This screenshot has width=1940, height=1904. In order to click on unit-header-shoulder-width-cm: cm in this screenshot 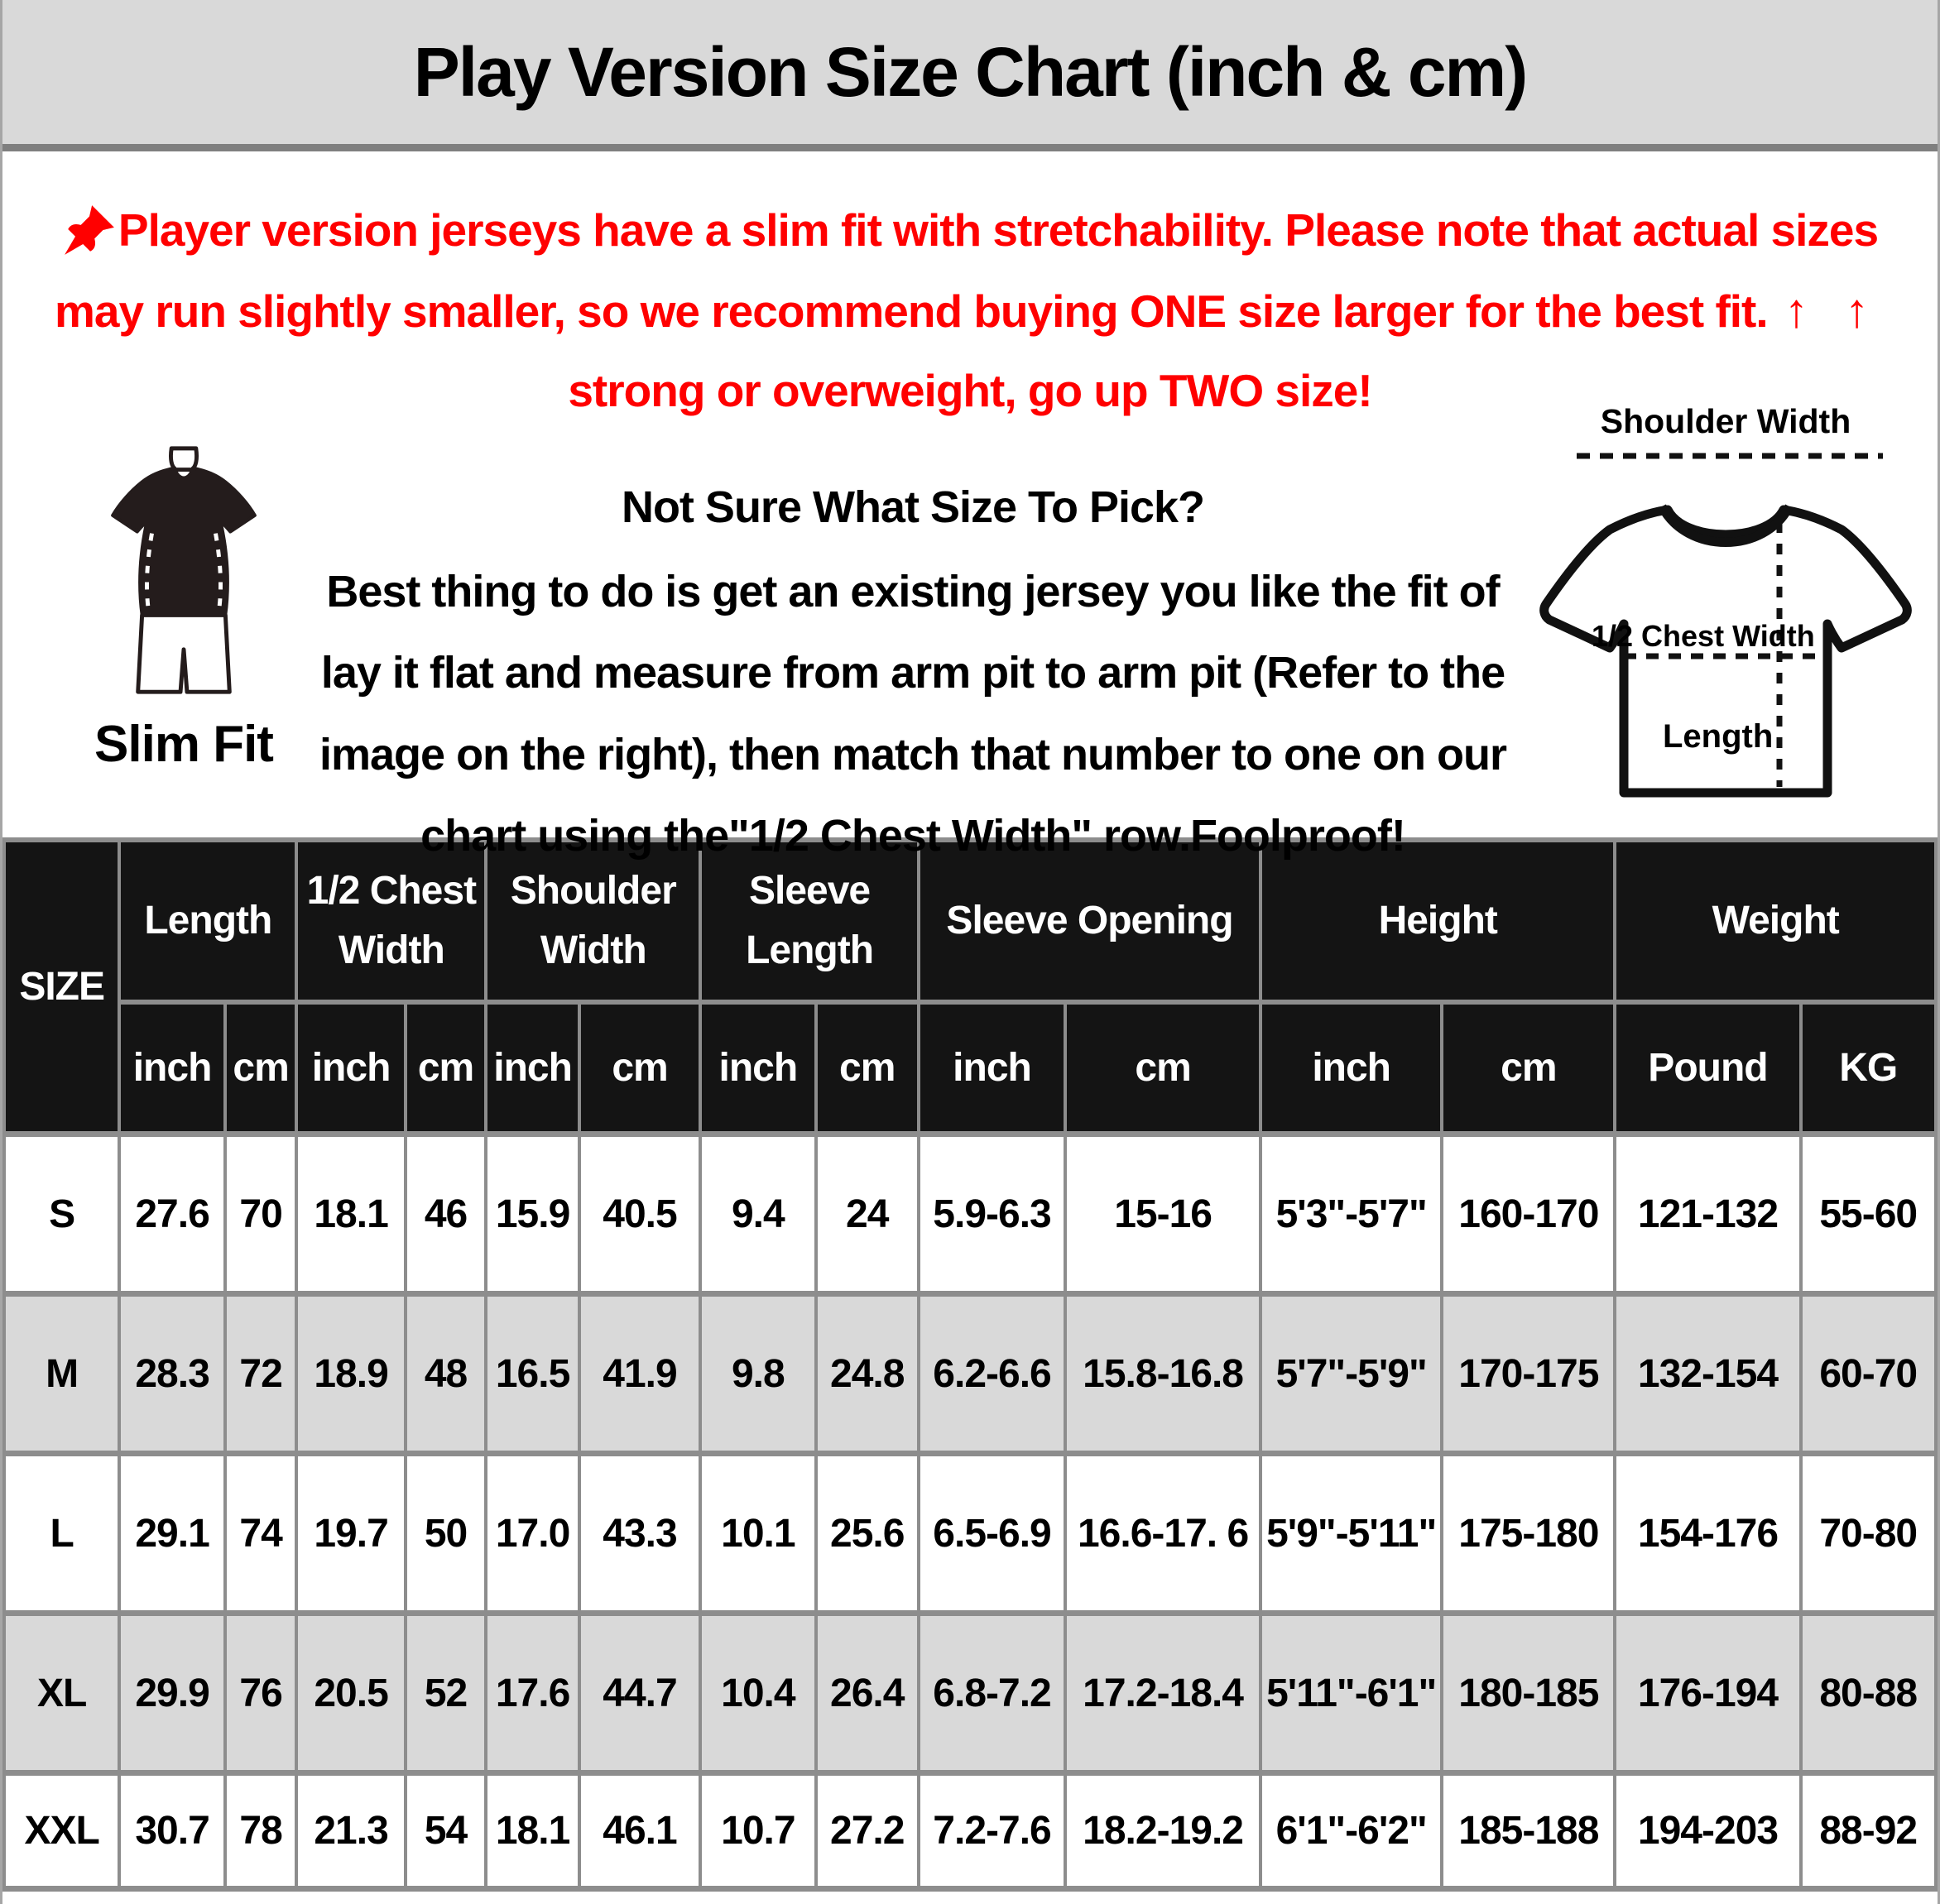, I will do `click(640, 1068)`.